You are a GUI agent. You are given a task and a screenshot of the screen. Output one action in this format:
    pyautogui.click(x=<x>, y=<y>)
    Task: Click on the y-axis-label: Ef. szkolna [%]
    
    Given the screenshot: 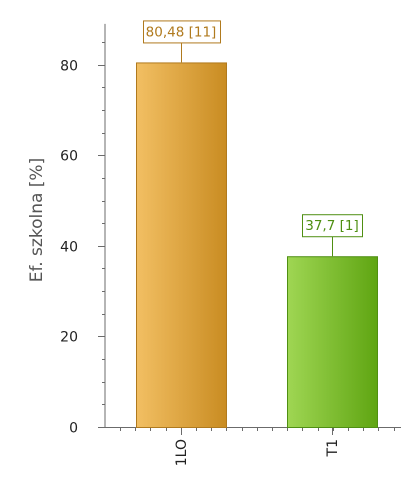 What is the action you would take?
    pyautogui.click(x=37, y=220)
    